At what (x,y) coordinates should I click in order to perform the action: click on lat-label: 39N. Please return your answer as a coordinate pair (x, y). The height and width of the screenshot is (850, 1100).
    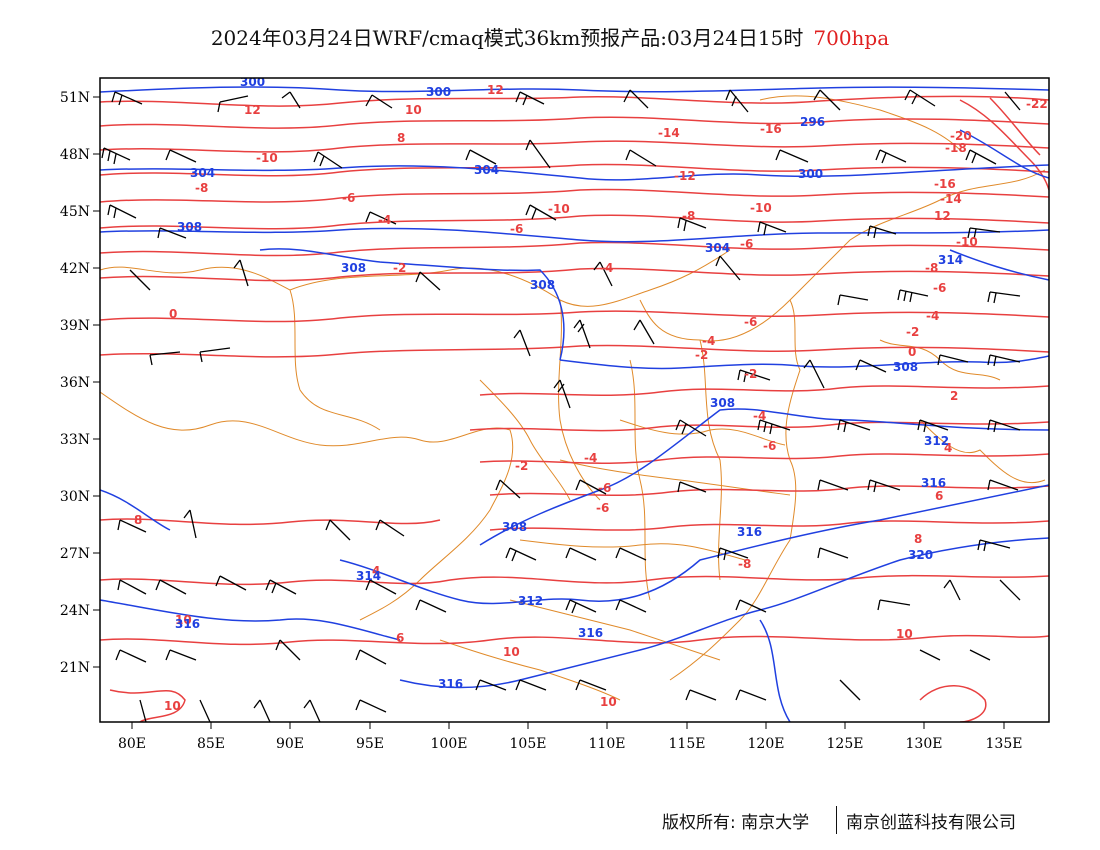
    Looking at the image, I should click on (75, 326).